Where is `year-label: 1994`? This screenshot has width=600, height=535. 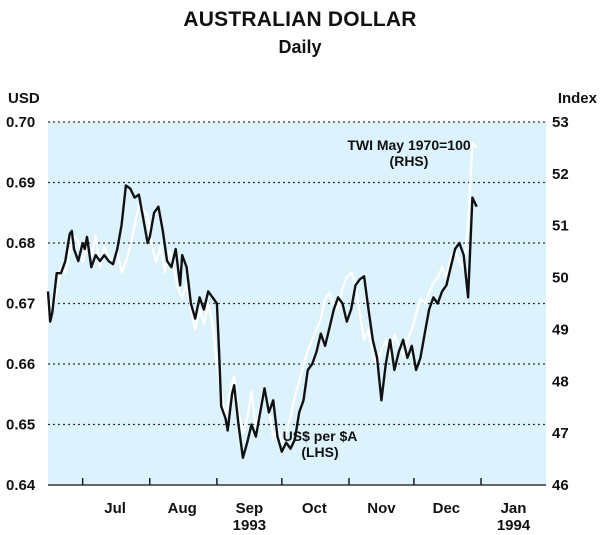 year-label: 1994 is located at coordinates (514, 525).